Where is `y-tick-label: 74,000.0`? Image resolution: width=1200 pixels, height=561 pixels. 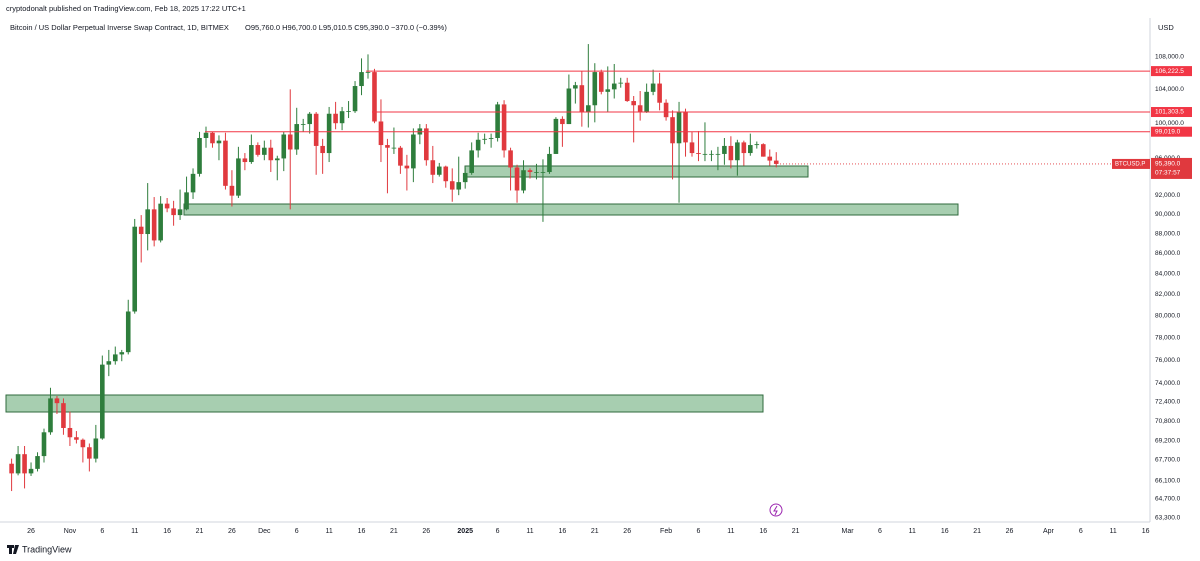
y-tick-label: 74,000.0 is located at coordinates (1168, 383).